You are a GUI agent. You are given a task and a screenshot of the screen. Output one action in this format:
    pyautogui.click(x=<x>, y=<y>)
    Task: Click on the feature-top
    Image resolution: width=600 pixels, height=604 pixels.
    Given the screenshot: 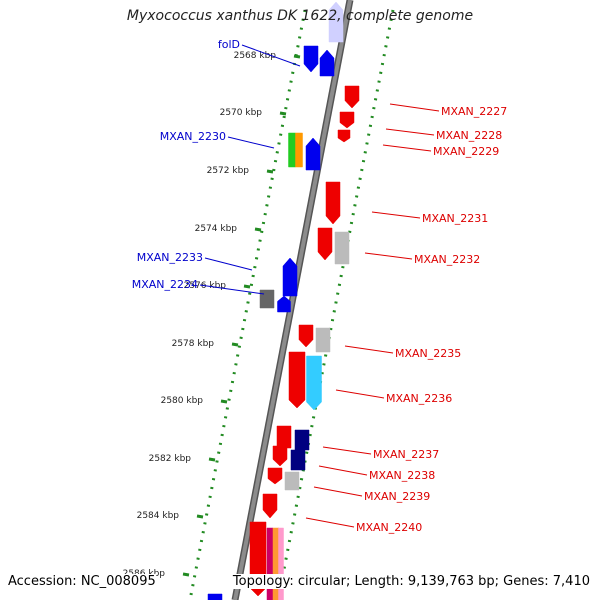 What is the action you would take?
    pyautogui.click(x=336, y=22)
    